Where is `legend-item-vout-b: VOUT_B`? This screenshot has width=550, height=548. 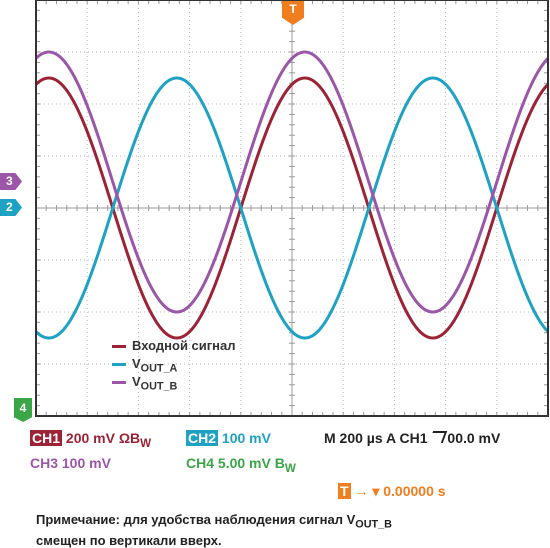
legend-item-vout-b: VOUT_B is located at coordinates (174, 383).